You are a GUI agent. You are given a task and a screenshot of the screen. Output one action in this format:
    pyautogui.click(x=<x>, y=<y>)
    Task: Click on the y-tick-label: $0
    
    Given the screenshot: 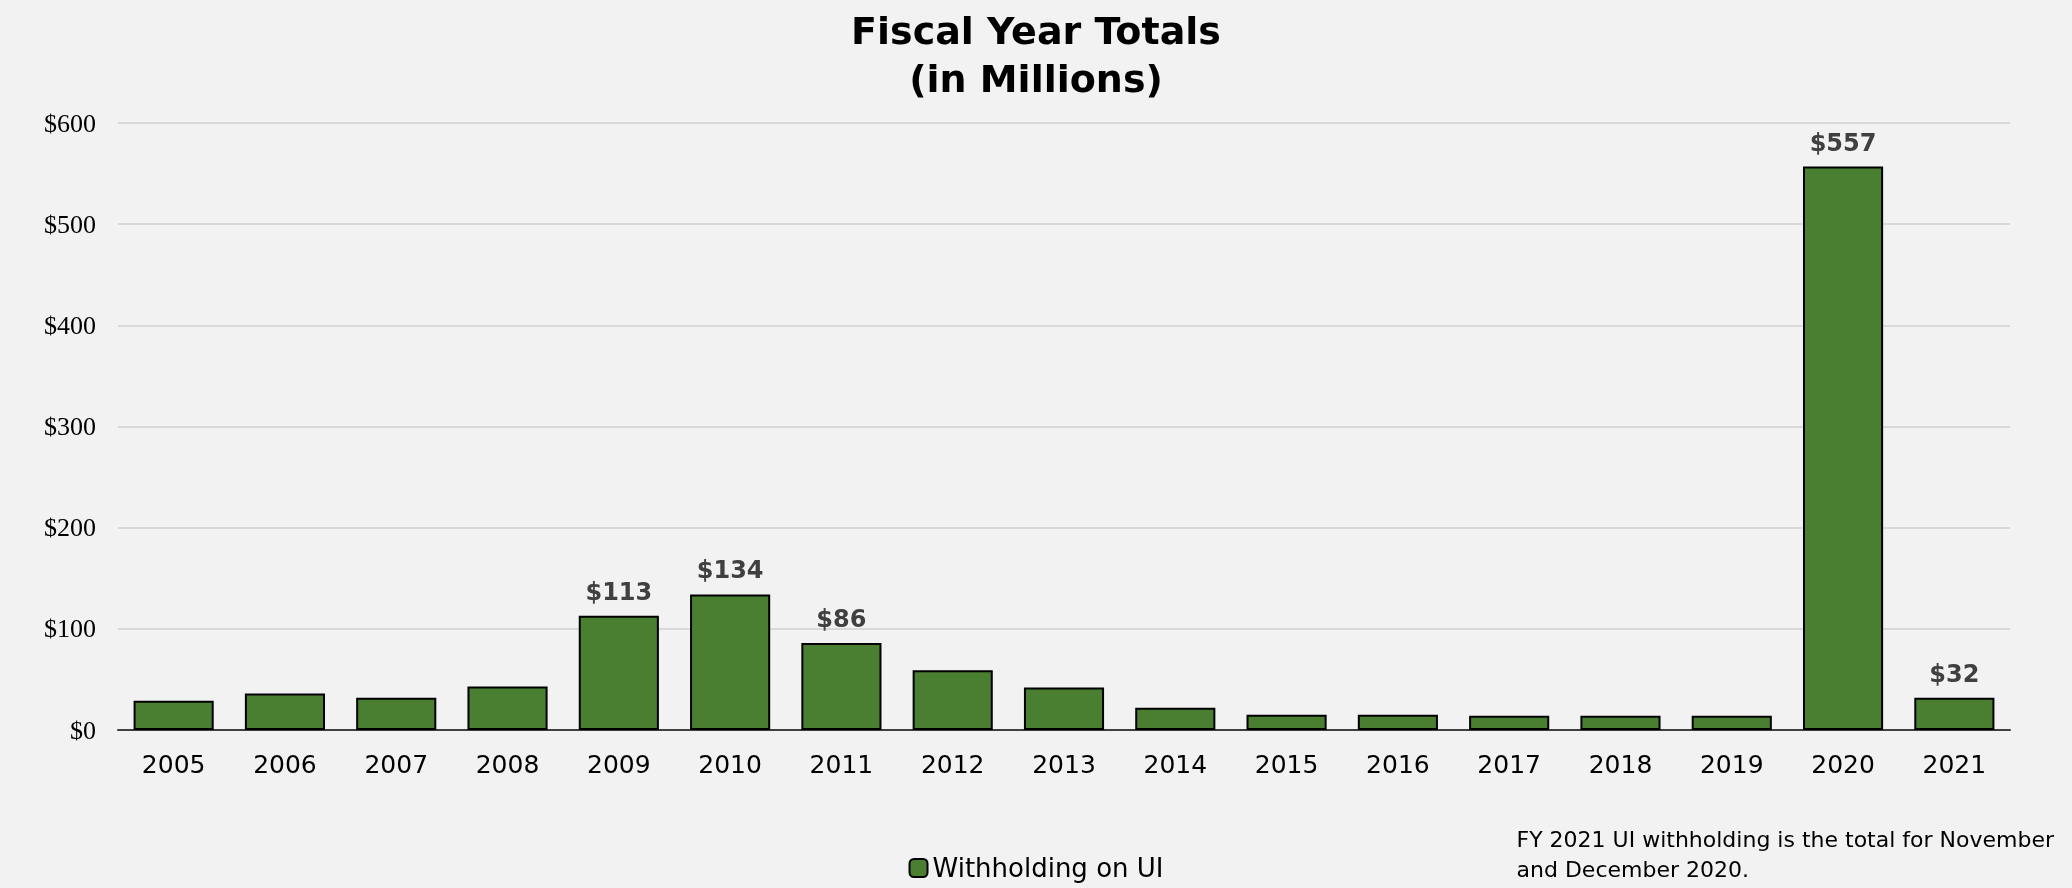 What is the action you would take?
    pyautogui.click(x=83, y=730)
    